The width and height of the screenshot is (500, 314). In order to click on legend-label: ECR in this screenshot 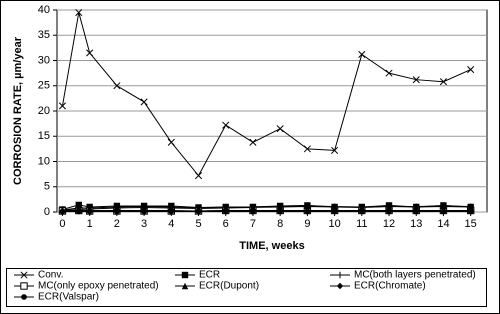, I will do `click(209, 275)`.